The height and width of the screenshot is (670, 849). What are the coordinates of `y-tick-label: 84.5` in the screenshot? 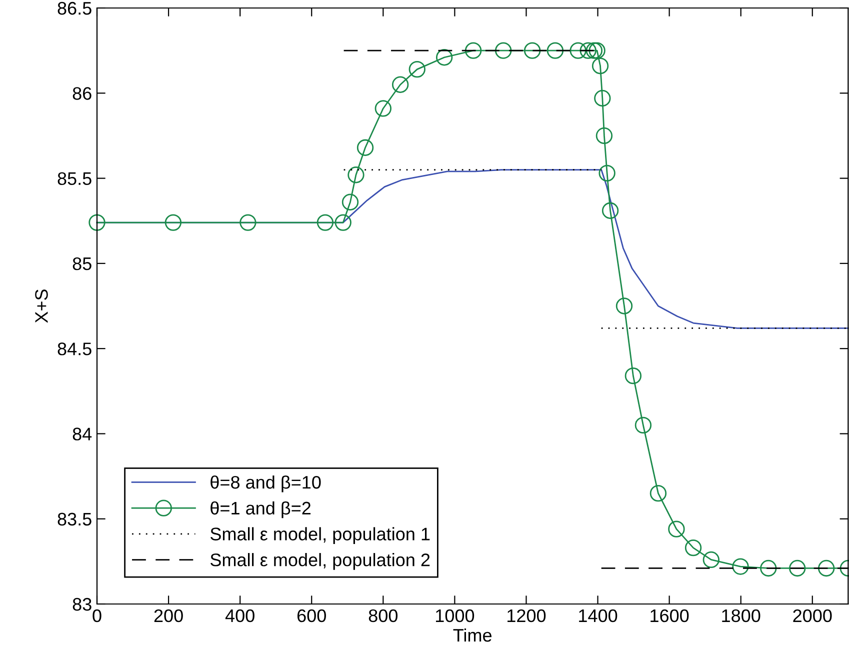 It's located at (75, 349).